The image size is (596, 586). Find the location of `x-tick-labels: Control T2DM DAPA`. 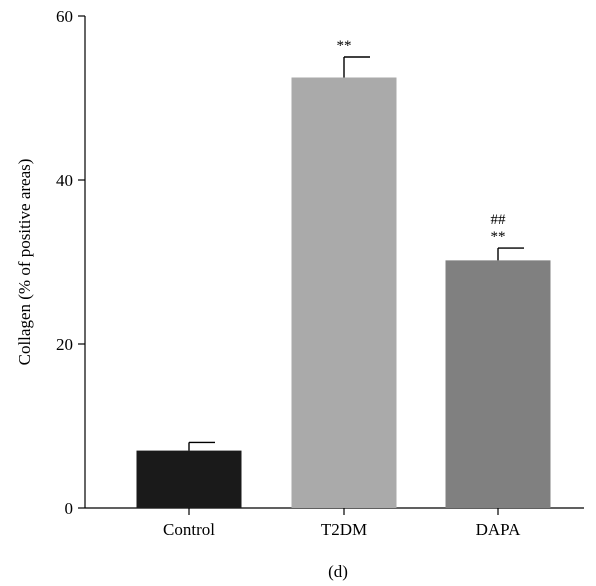

x-tick-labels: Control T2DM DAPA is located at coordinates (342, 523).